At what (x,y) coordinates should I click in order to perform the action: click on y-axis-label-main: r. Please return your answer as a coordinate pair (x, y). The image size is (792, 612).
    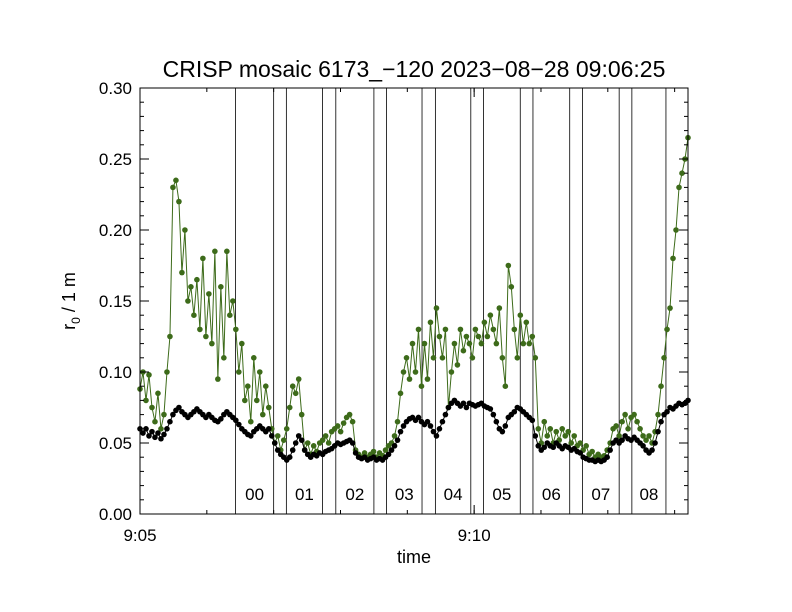
    Looking at the image, I should click on (69, 327).